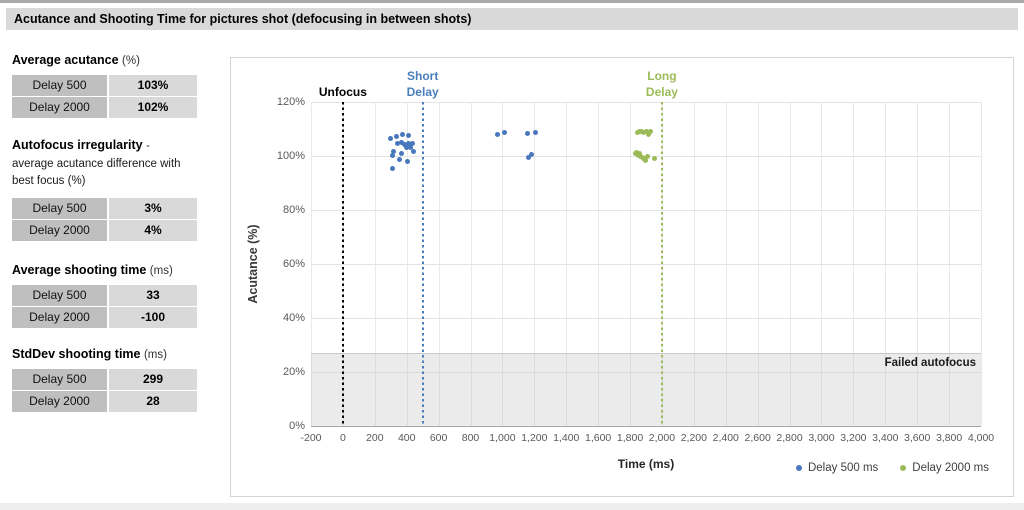  I want to click on stat-table-title: Average acutance (%), so click(76, 60).